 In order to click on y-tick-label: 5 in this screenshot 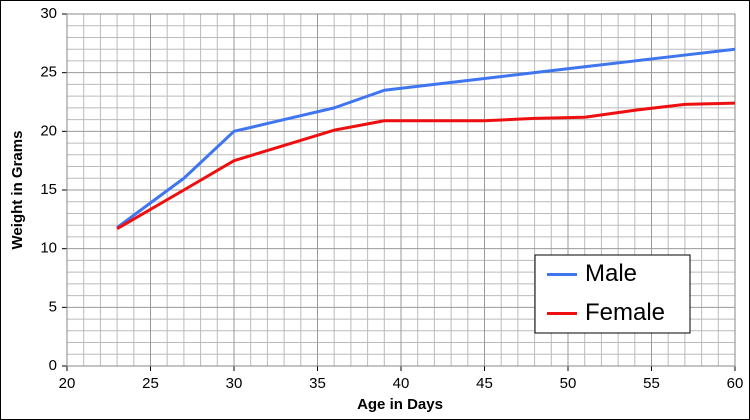, I will do `click(53, 306)`.